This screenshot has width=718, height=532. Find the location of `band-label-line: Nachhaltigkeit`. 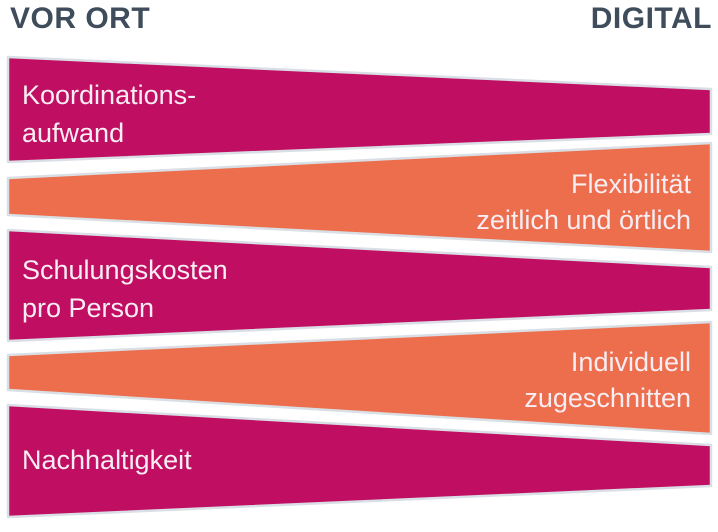

band-label-line: Nachhaltigkeit is located at coordinates (107, 460).